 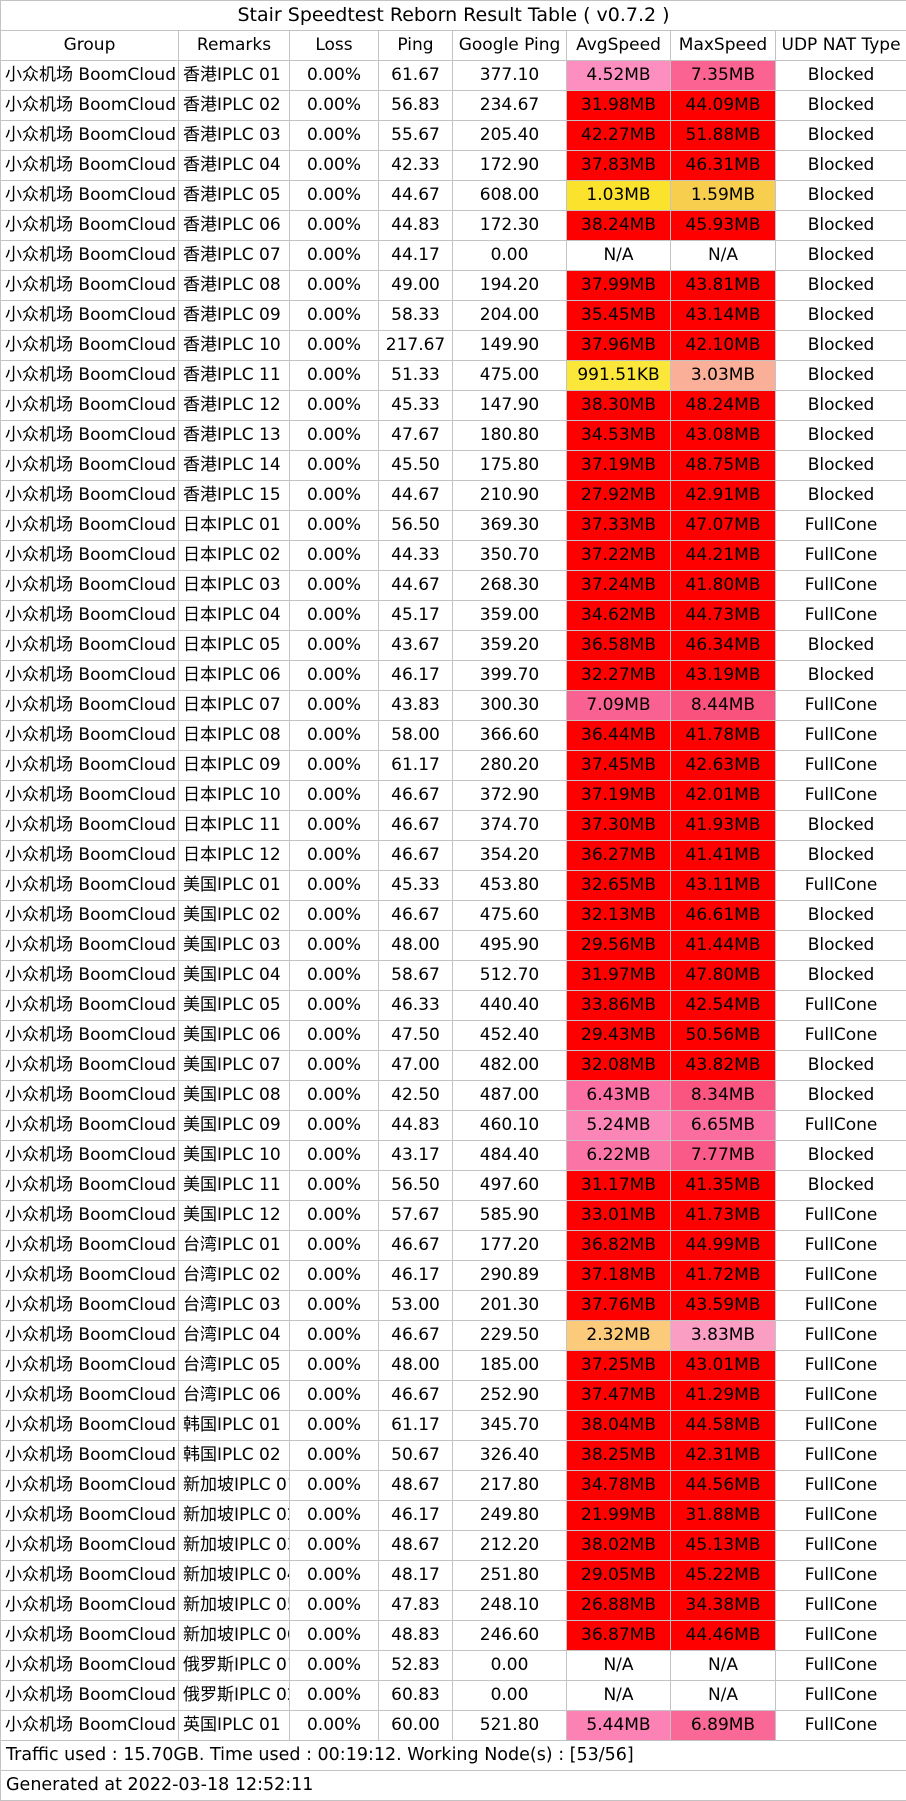 I want to click on cell-max-speed: 46.31MB, so click(x=723, y=166).